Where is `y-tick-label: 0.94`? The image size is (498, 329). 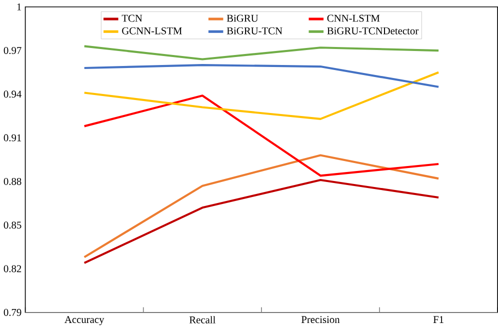
y-tick-label: 0.94 is located at coordinates (13, 94).